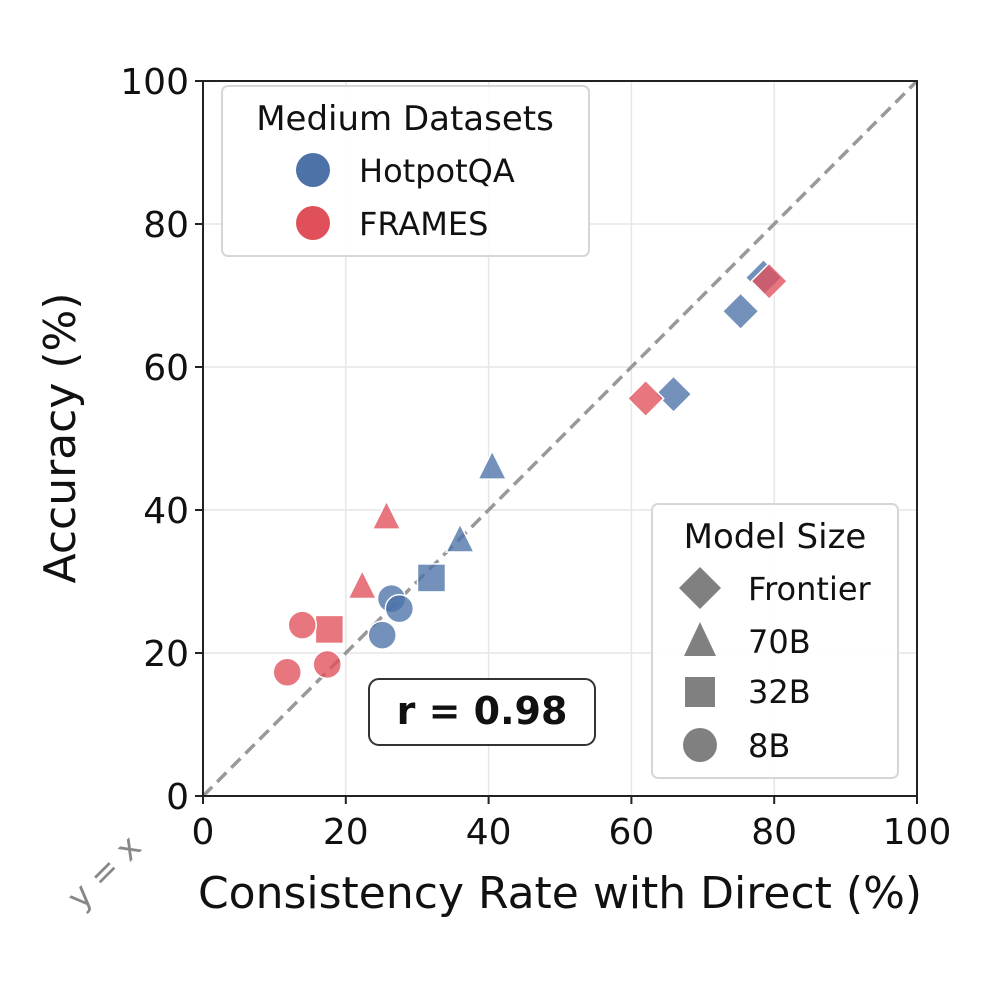  I want to click on legend-square-icon, so click(700, 692).